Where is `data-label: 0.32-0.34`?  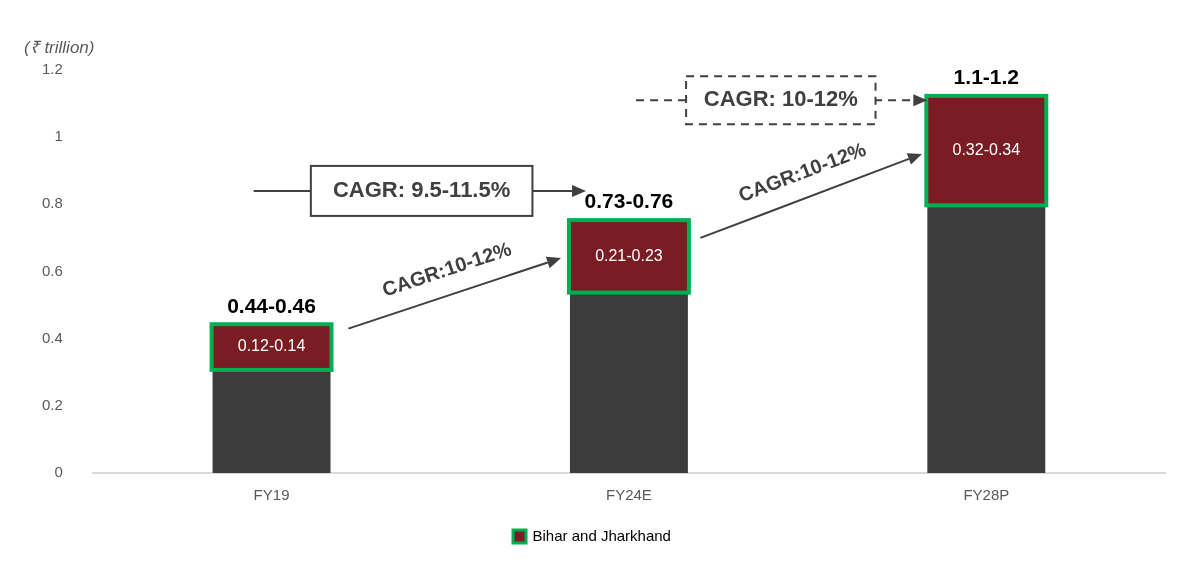
data-label: 0.32-0.34 is located at coordinates (986, 150).